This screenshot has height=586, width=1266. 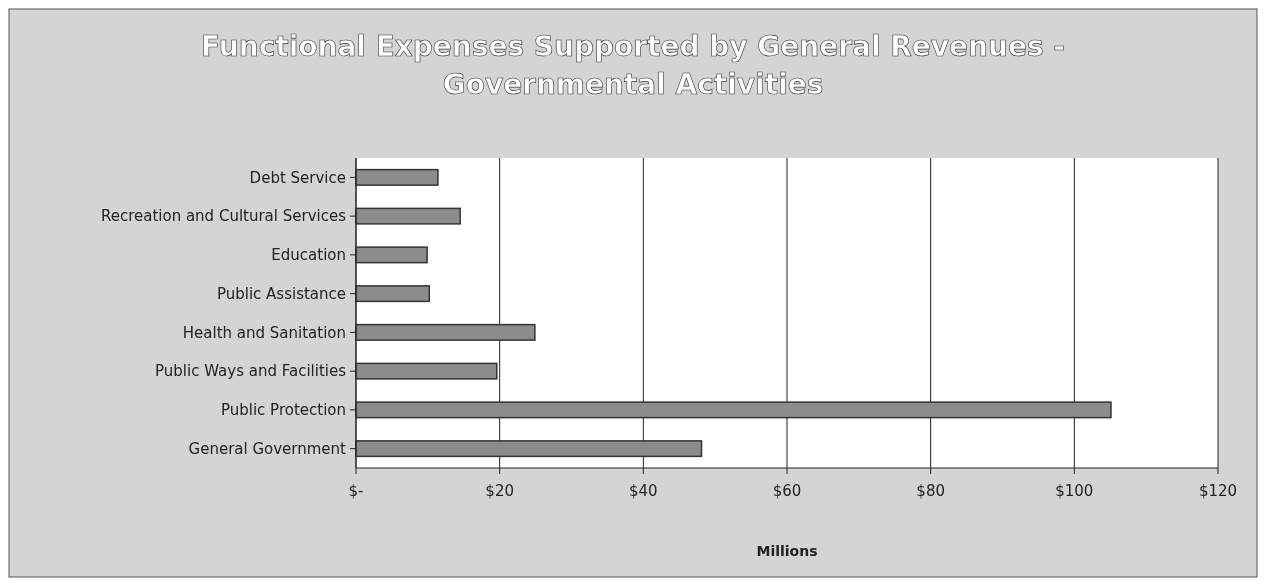 What do you see at coordinates (267, 448) in the screenshot?
I see `y-tick-label: General Government` at bounding box center [267, 448].